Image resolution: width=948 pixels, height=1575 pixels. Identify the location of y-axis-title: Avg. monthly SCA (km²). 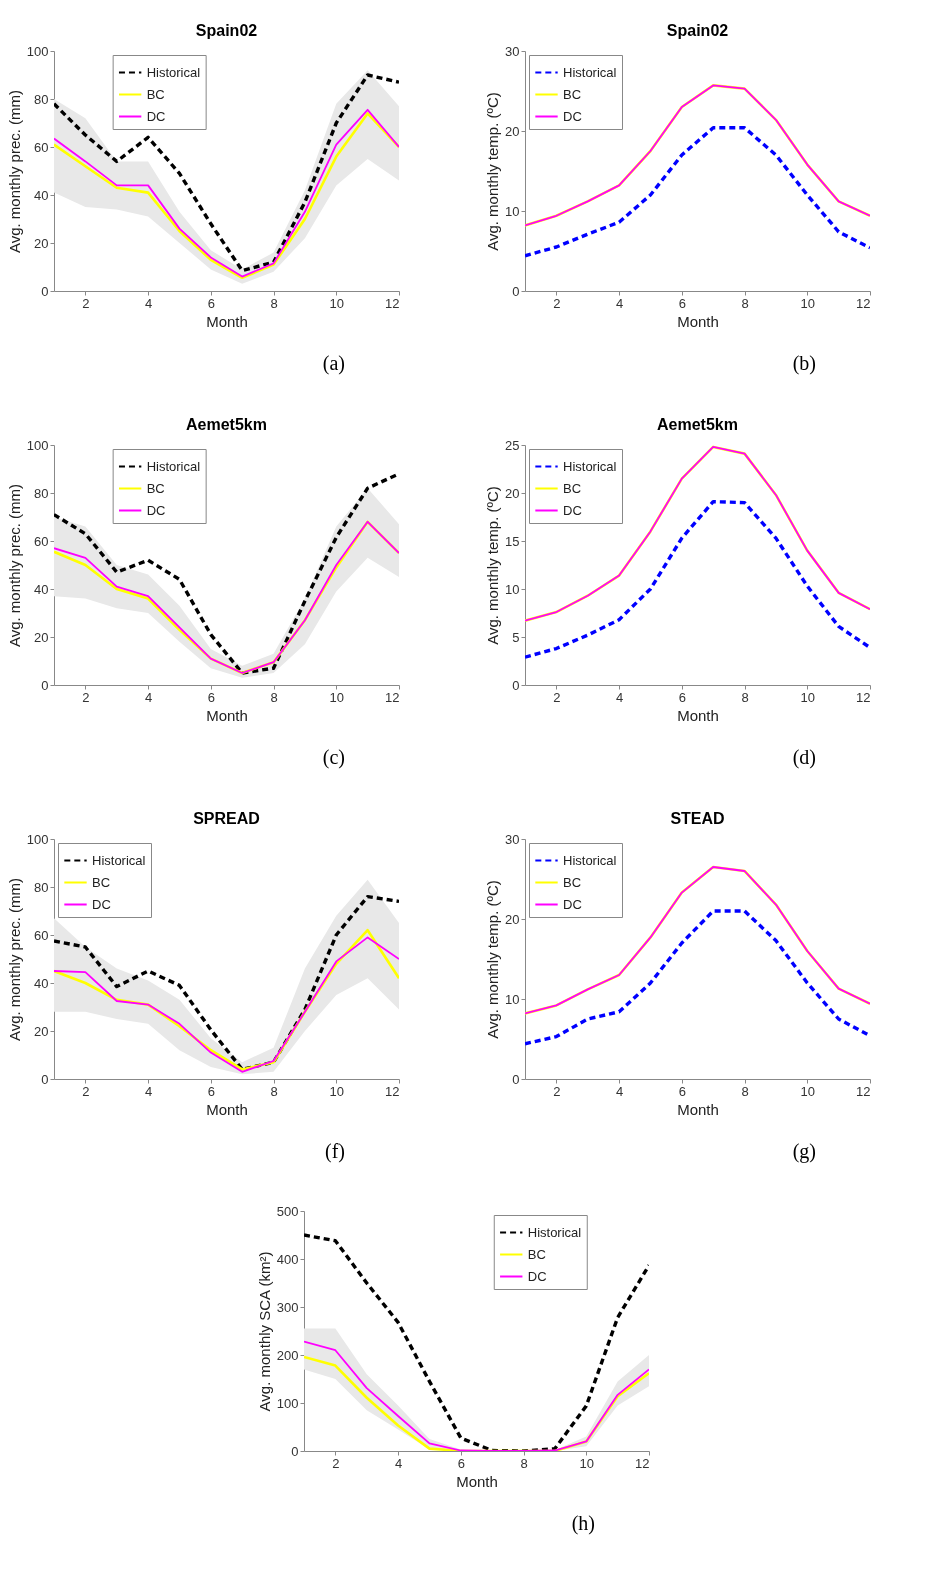
(264, 1331).